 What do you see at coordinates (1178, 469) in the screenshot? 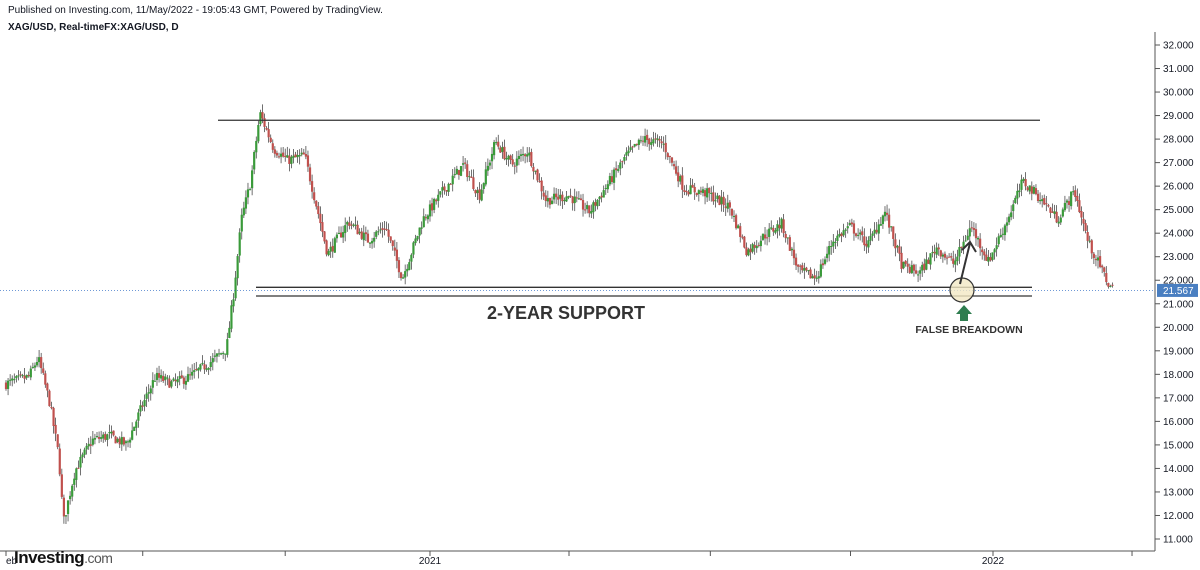
I see `price-tick-label-18: 14.000` at bounding box center [1178, 469].